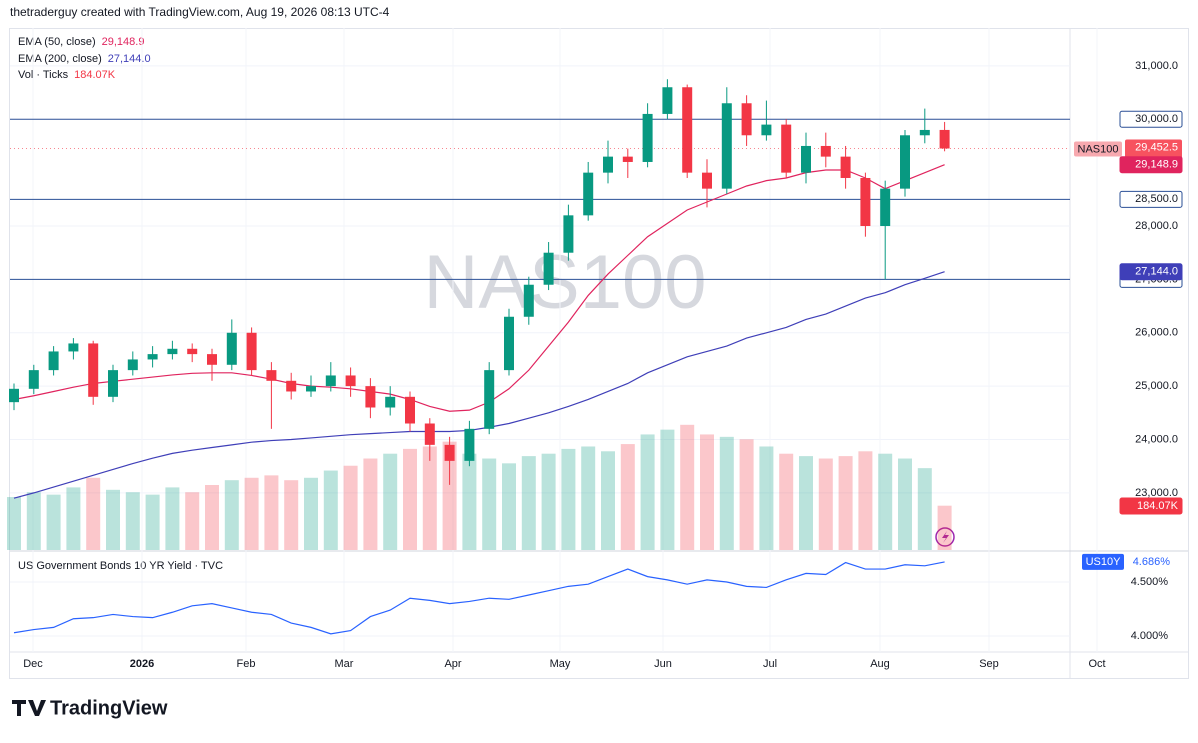 This screenshot has height=743, width=1198. I want to click on yield-label: 4.686%, so click(1152, 562).